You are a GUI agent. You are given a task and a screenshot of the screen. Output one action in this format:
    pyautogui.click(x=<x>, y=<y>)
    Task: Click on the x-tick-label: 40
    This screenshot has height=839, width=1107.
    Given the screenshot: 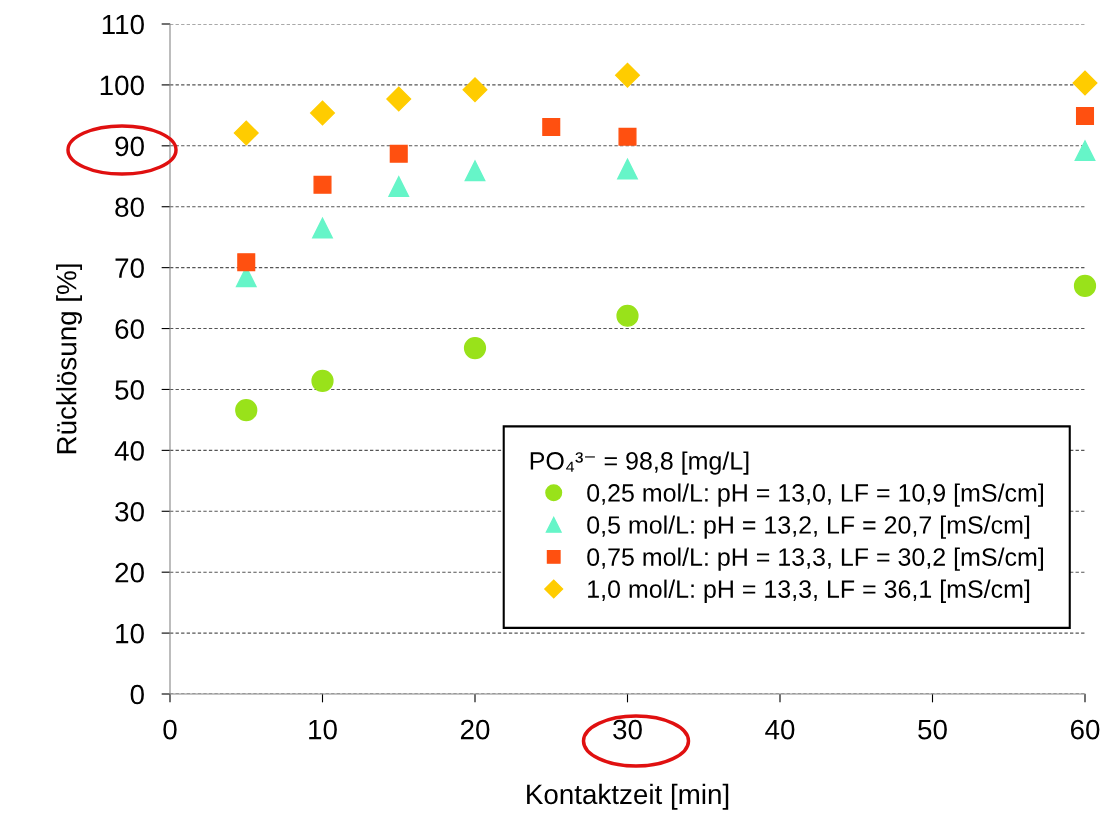 What is the action you would take?
    pyautogui.click(x=780, y=729)
    